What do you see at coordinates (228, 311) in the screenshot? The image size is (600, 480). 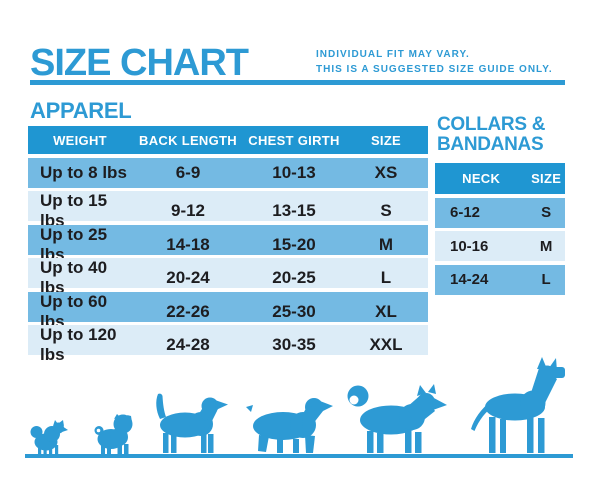 I see `table-row-xl: Up to 60 lbs 22-26 25-30 XL` at bounding box center [228, 311].